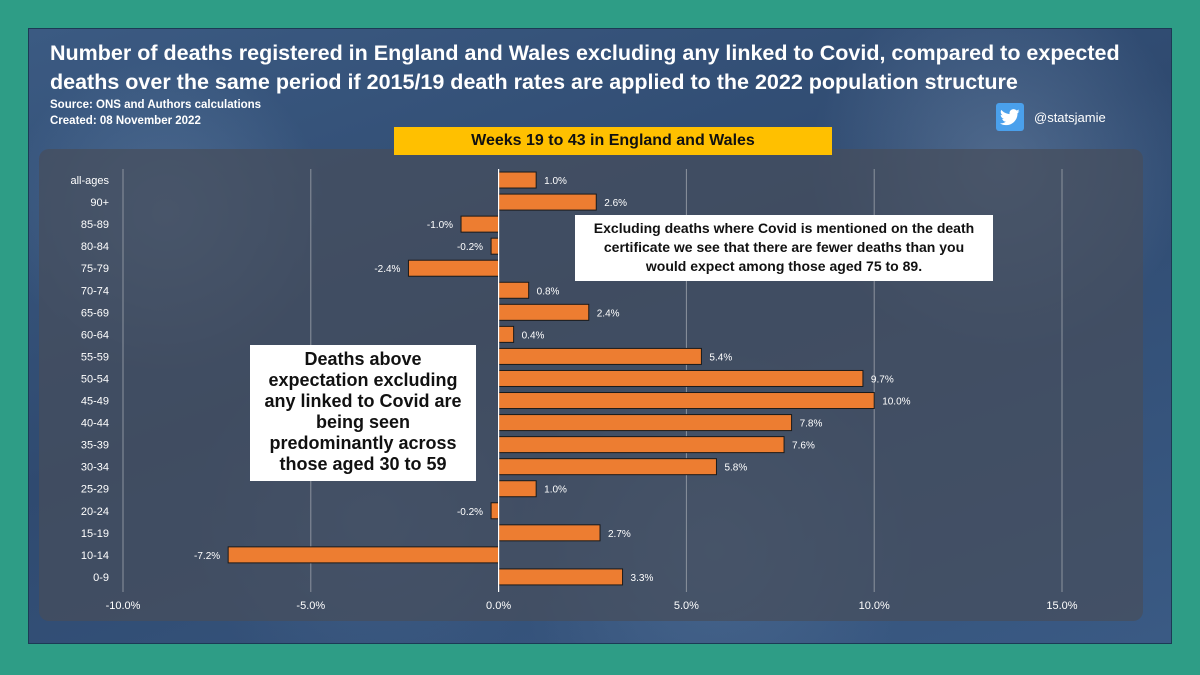 This screenshot has height=675, width=1200. Describe the element at coordinates (156, 105) in the screenshot. I see `source-note: Source: ONS and Authors calculations` at that location.